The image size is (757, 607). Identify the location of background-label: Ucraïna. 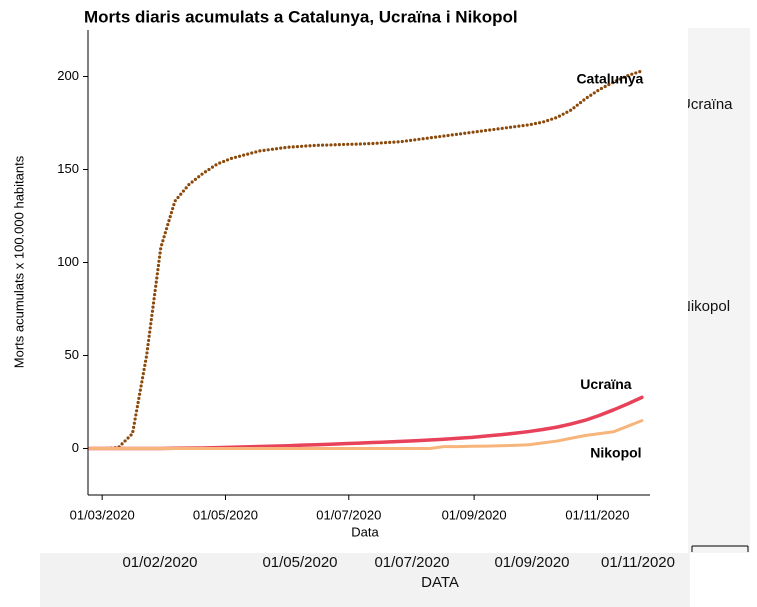
(706, 104).